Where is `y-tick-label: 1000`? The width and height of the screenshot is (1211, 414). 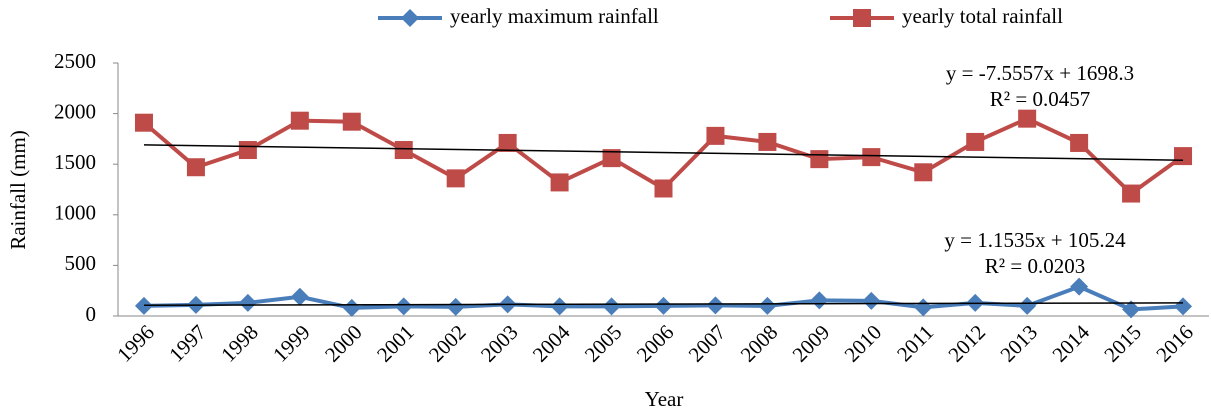
y-tick-label: 1000 is located at coordinates (75, 213).